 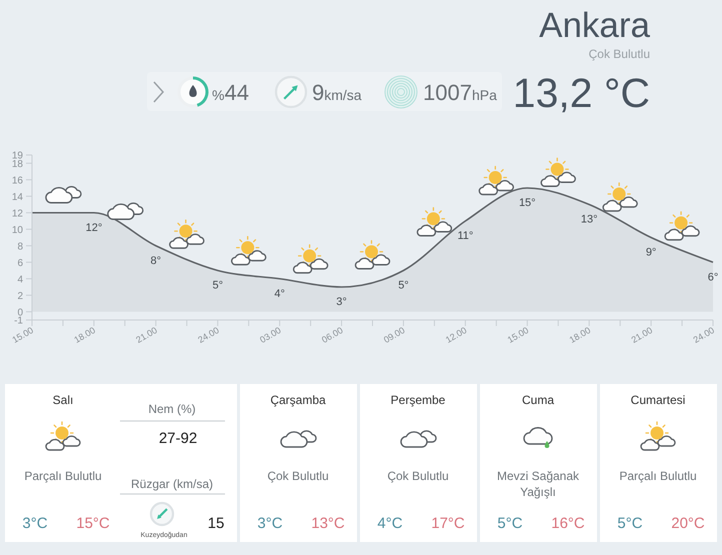 What do you see at coordinates (93, 523) in the screenshot?
I see `text: 15°C` at bounding box center [93, 523].